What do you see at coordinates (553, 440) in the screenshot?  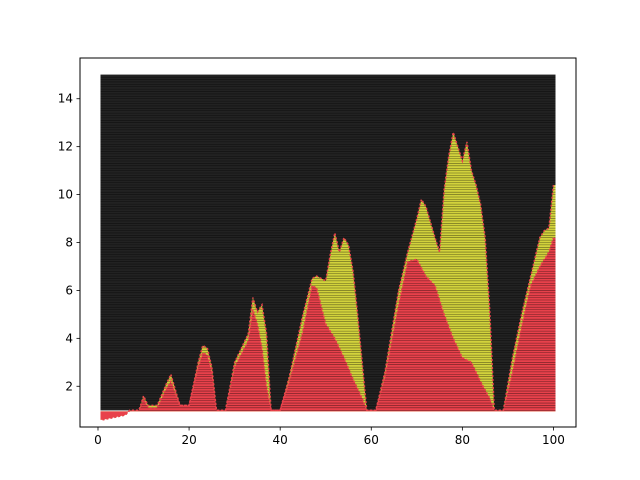 I see `x-tick-label: 100` at bounding box center [553, 440].